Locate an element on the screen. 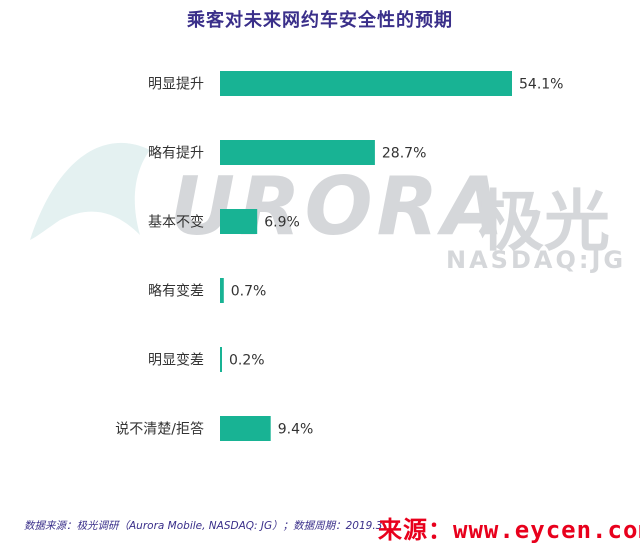 The image size is (640, 546). category-label: 明显提升 is located at coordinates (176, 85).